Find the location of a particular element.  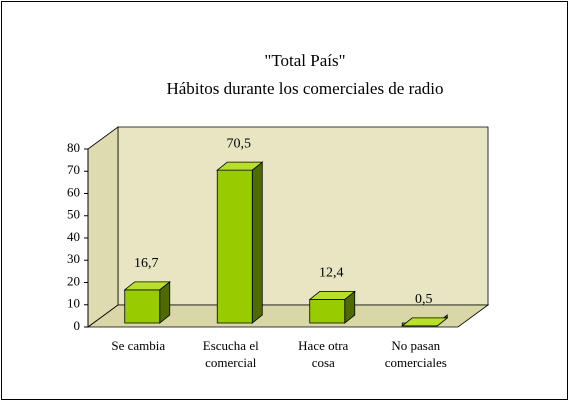

y-tick-label: 30 is located at coordinates (73, 258).